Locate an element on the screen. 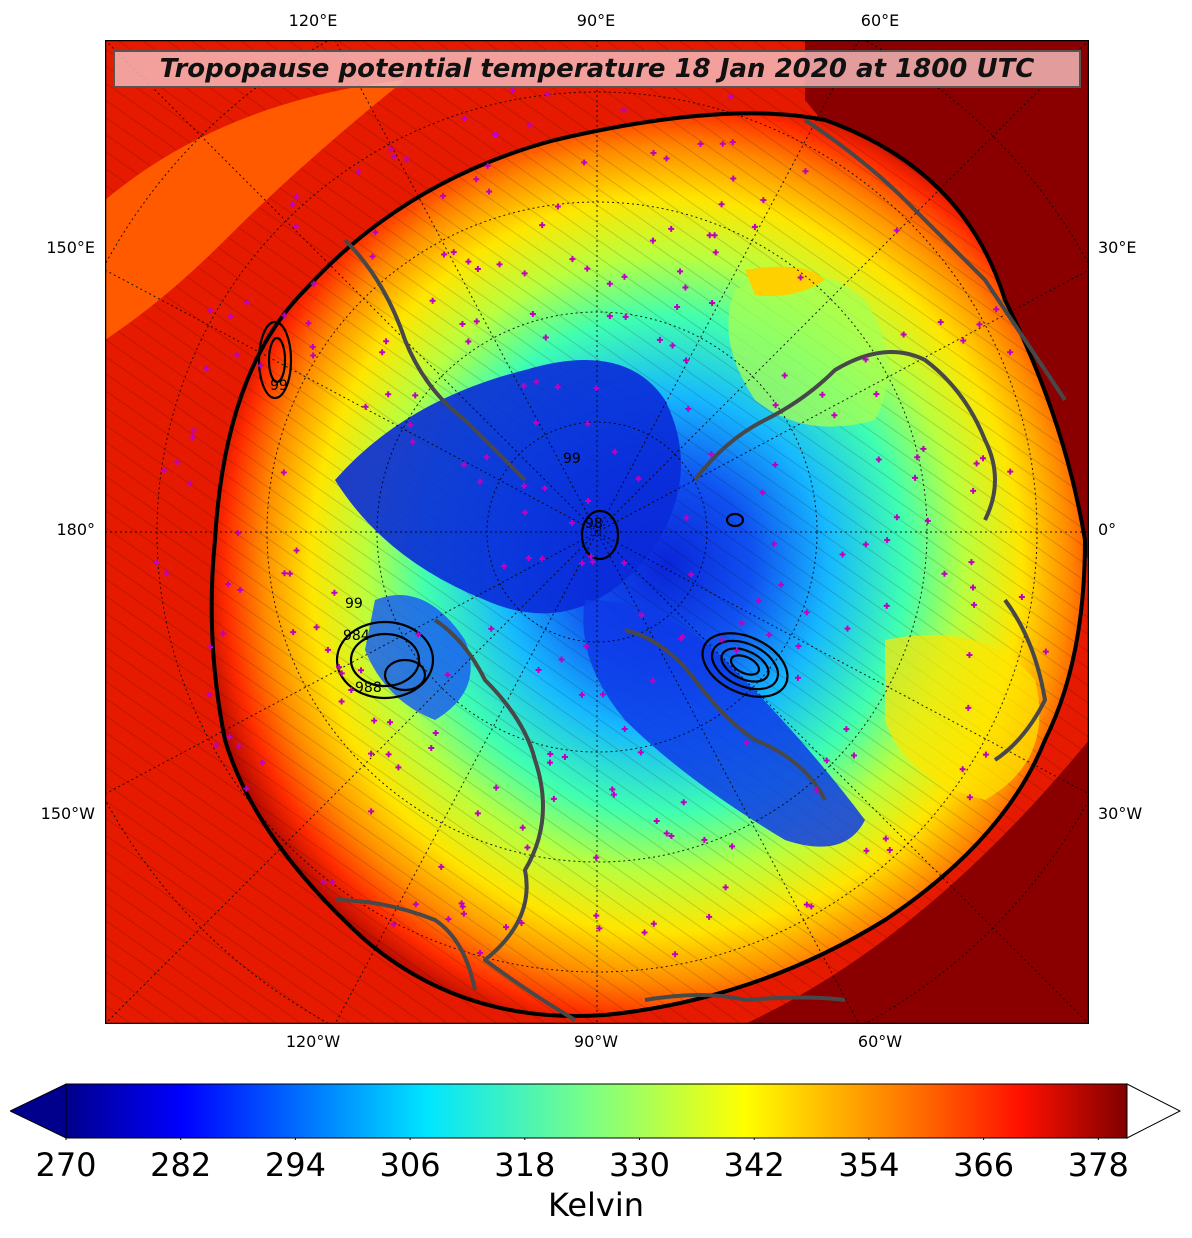 The image size is (1192, 1238). side-label-right: 30°E is located at coordinates (1117, 247).